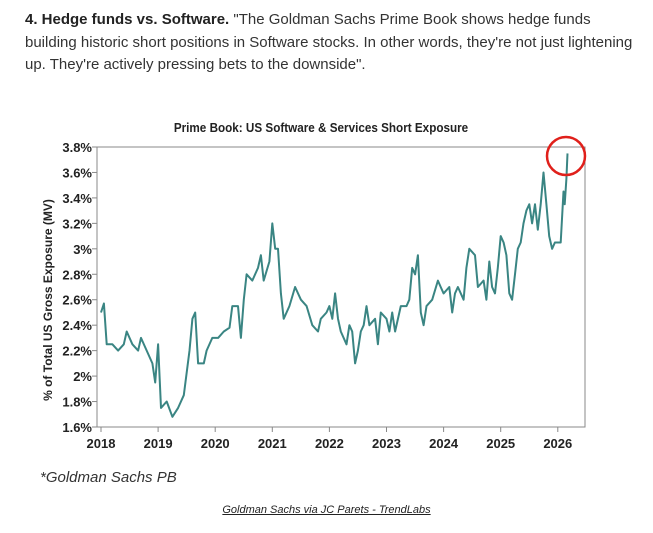 The width and height of the screenshot is (653, 533). I want to click on y-tick-label: 3.2%, so click(77, 223).